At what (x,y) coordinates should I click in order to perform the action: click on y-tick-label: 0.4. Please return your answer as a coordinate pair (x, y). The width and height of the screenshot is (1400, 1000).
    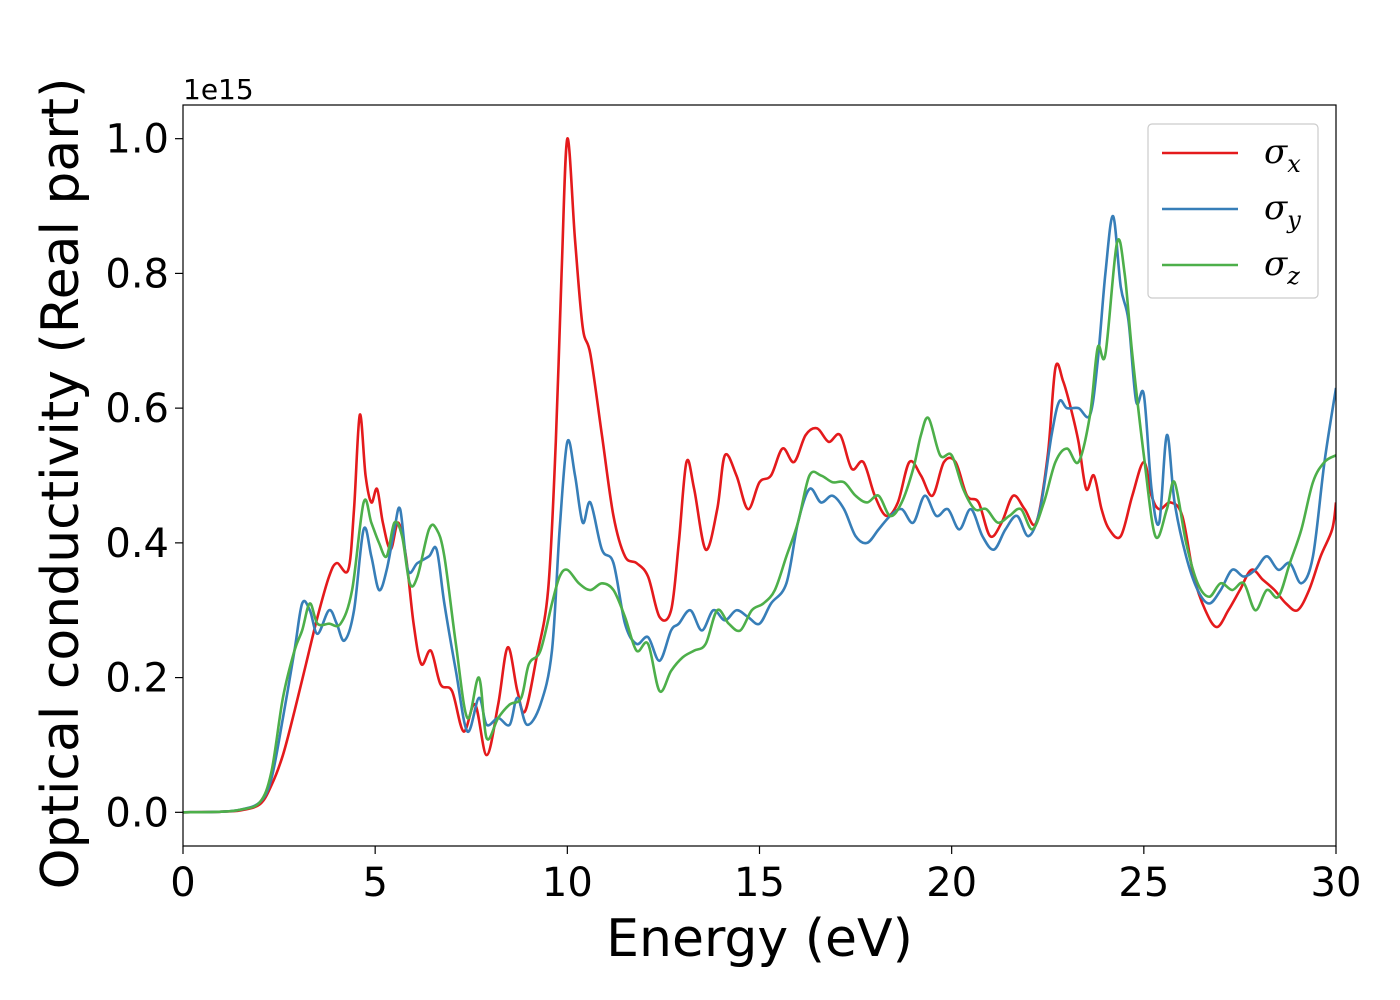
    Looking at the image, I should click on (137, 544).